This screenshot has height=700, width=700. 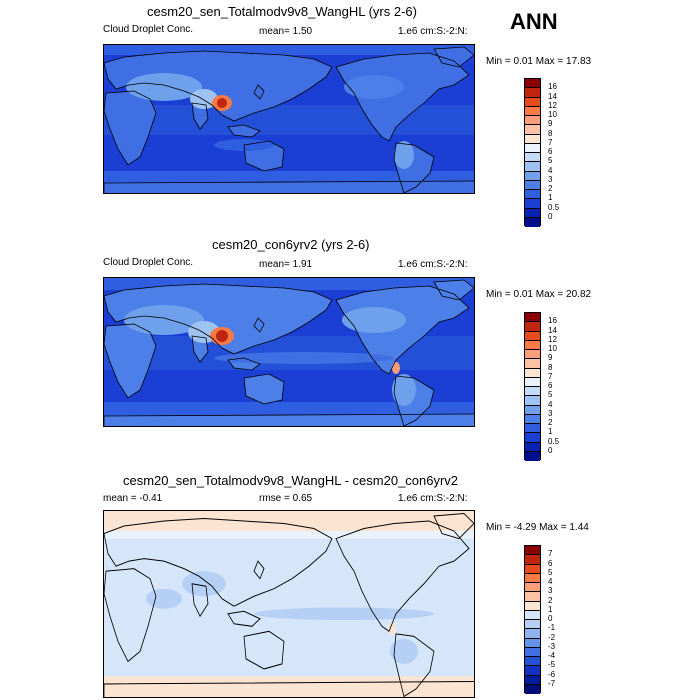 What do you see at coordinates (552, 321) in the screenshot?
I see `colorbar-label: 16` at bounding box center [552, 321].